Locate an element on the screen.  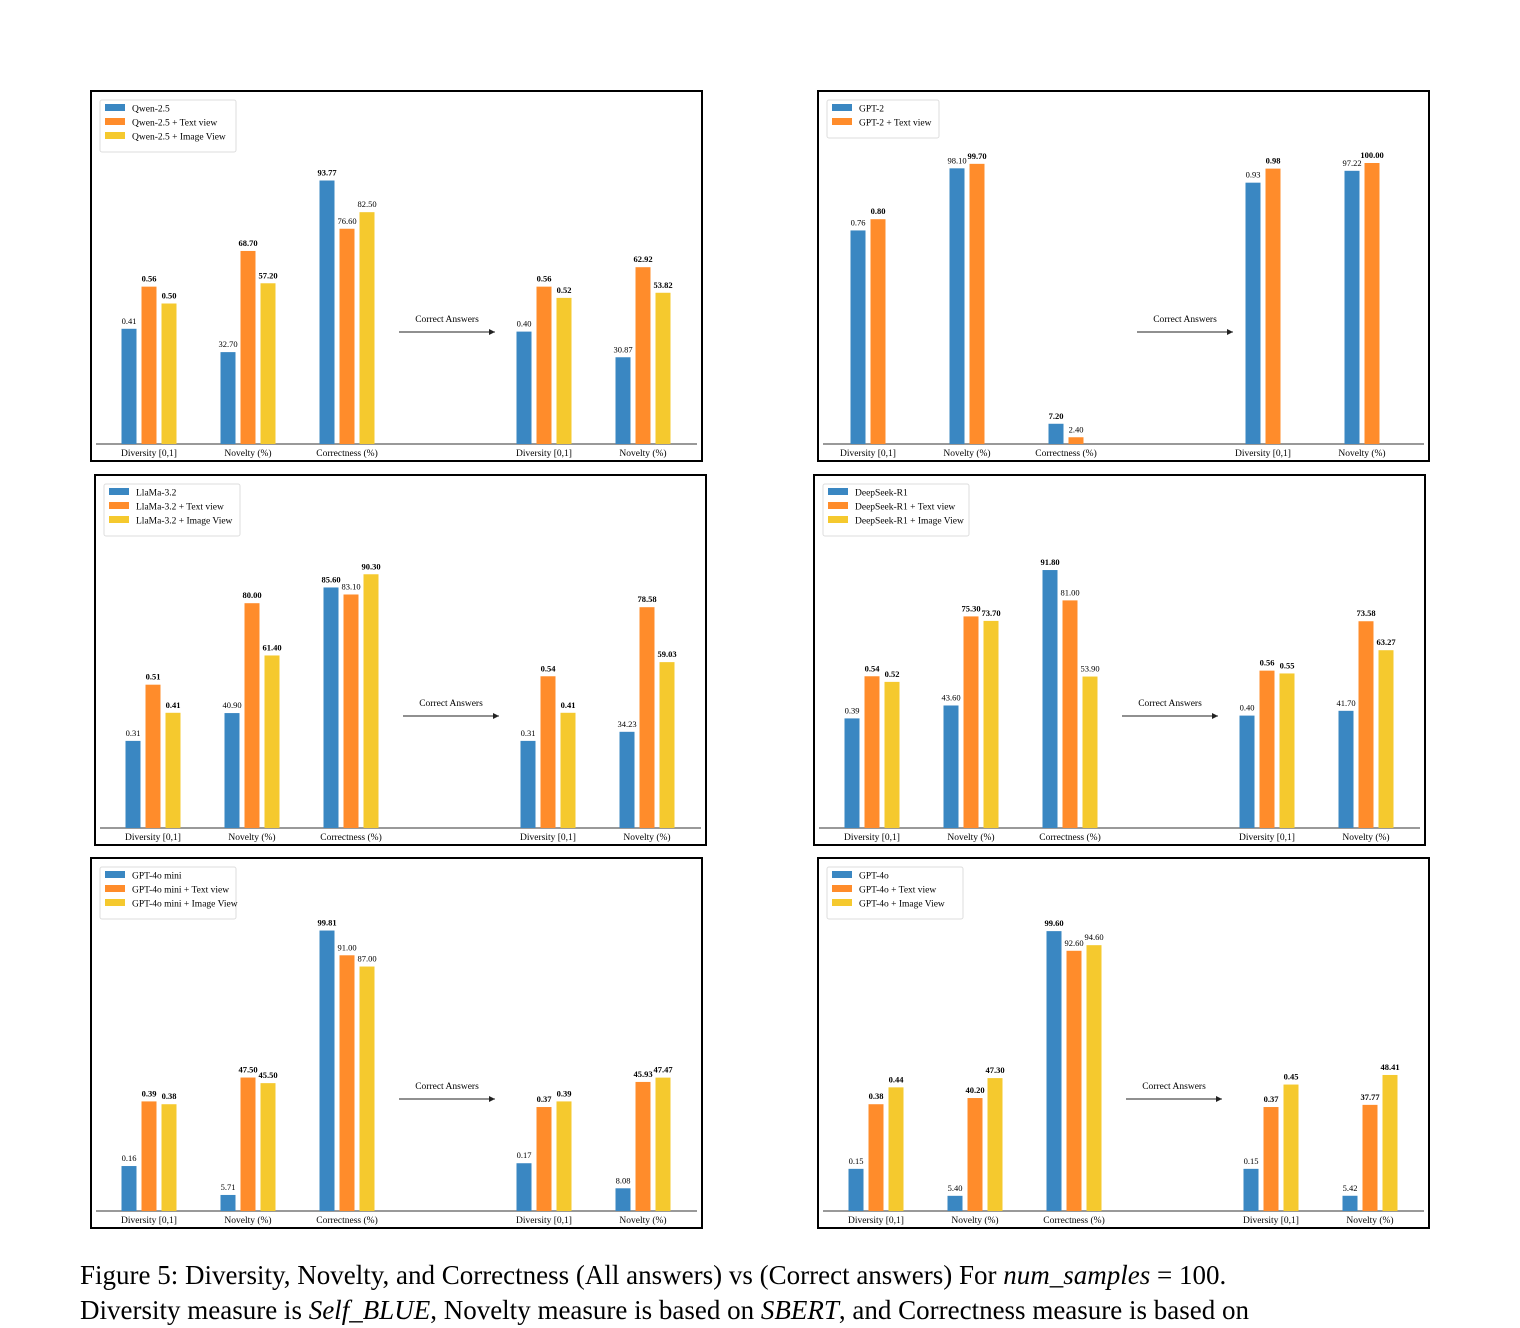
bar-group: 34.23 78.58 59.03 is located at coordinates (647, 711).